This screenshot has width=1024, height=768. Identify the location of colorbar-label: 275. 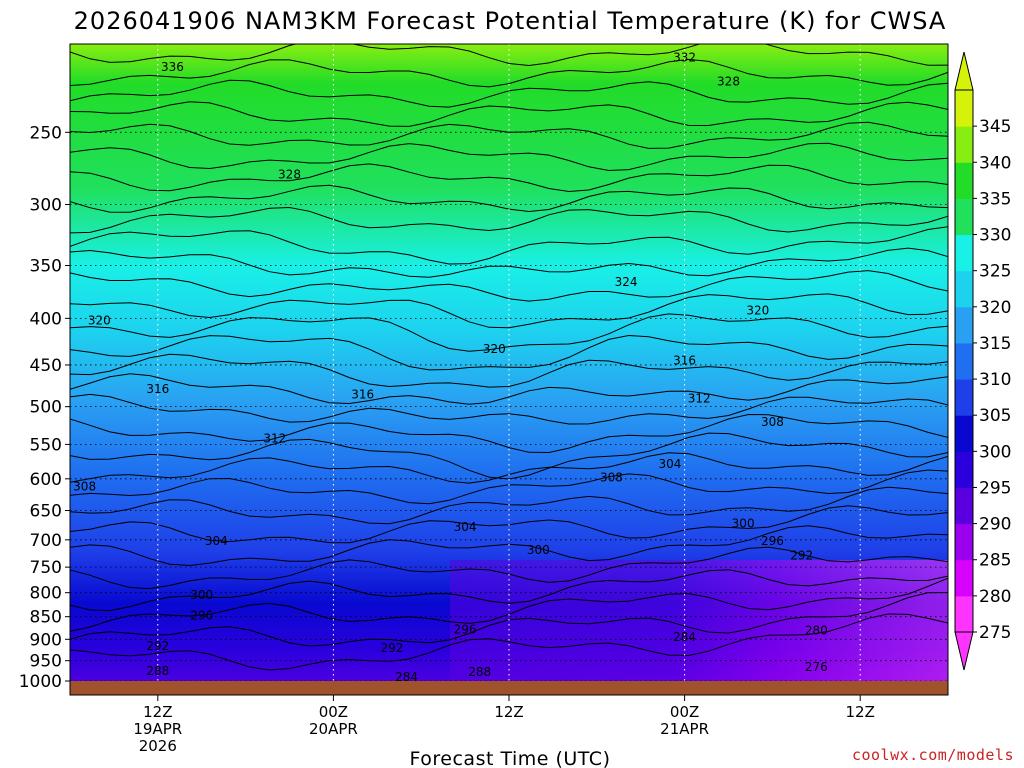
(995, 633).